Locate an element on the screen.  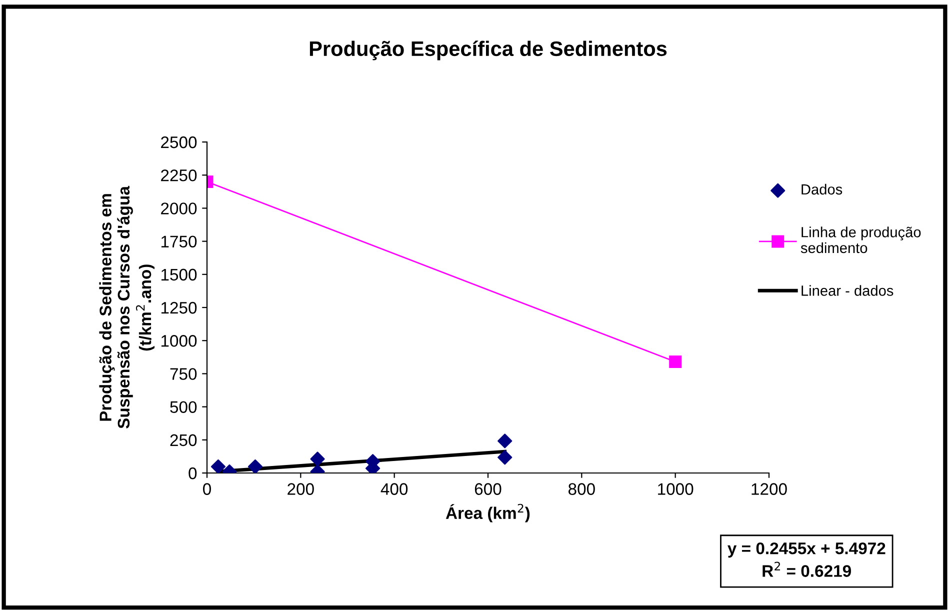
chart-title: Produção Específica de Sedimentos is located at coordinates (488, 50).